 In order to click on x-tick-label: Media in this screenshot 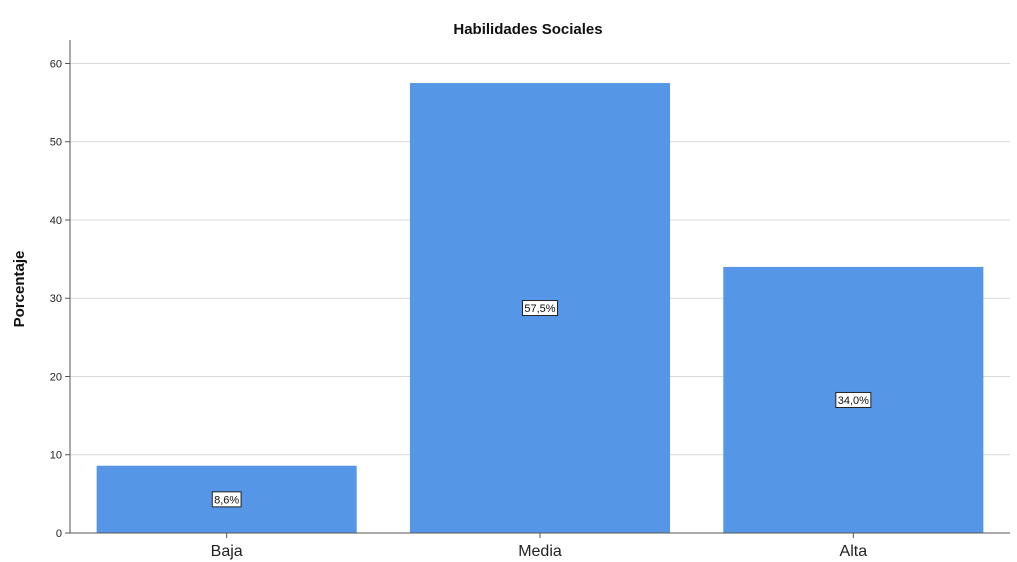, I will do `click(540, 551)`.